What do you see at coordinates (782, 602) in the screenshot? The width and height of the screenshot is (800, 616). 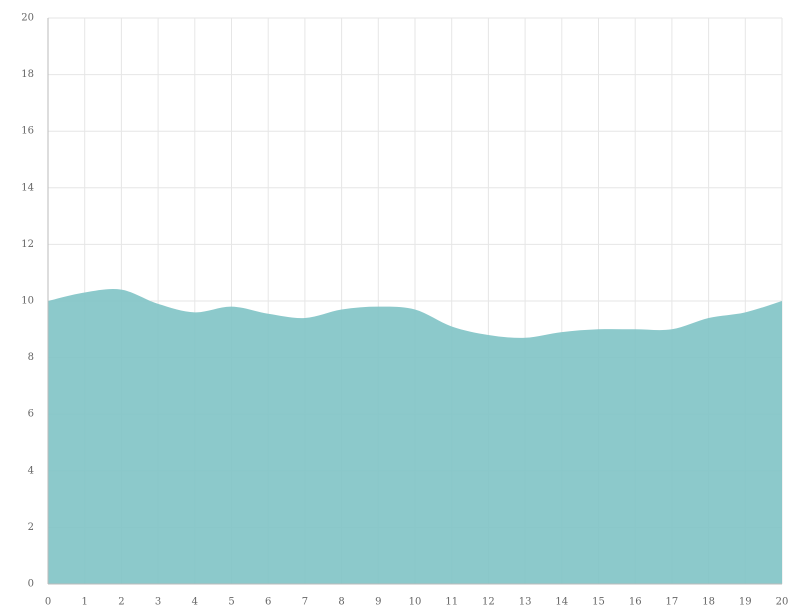 I see `x-tick-label: 20` at bounding box center [782, 602].